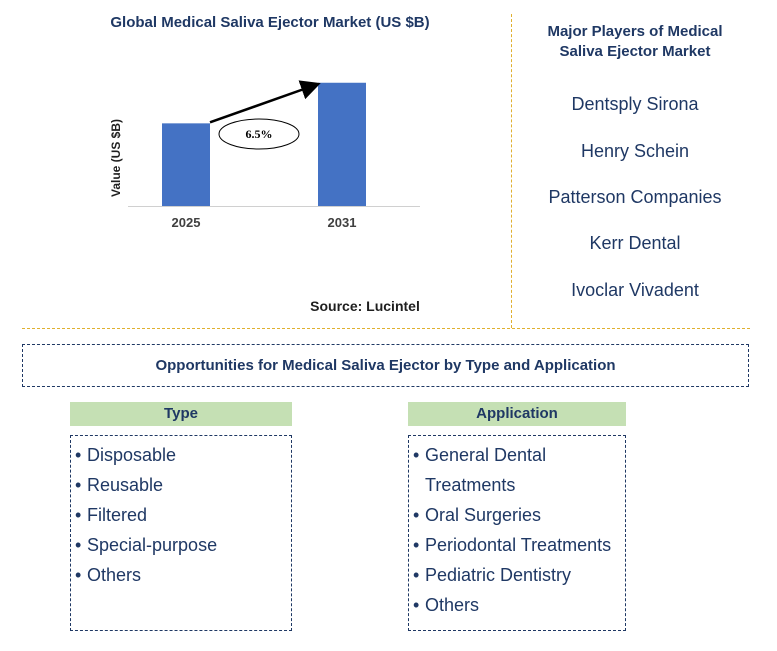  Describe the element at coordinates (635, 151) in the screenshot. I see `player-item: Henry Schein` at that location.